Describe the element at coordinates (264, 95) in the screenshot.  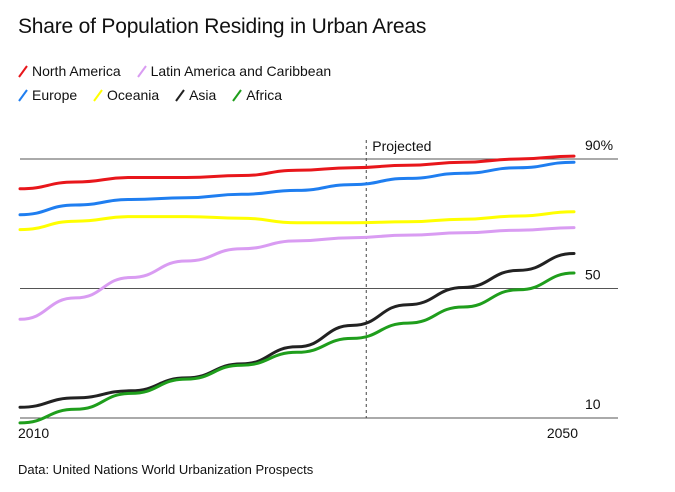
I see `legend-label-africa: Africa` at that location.